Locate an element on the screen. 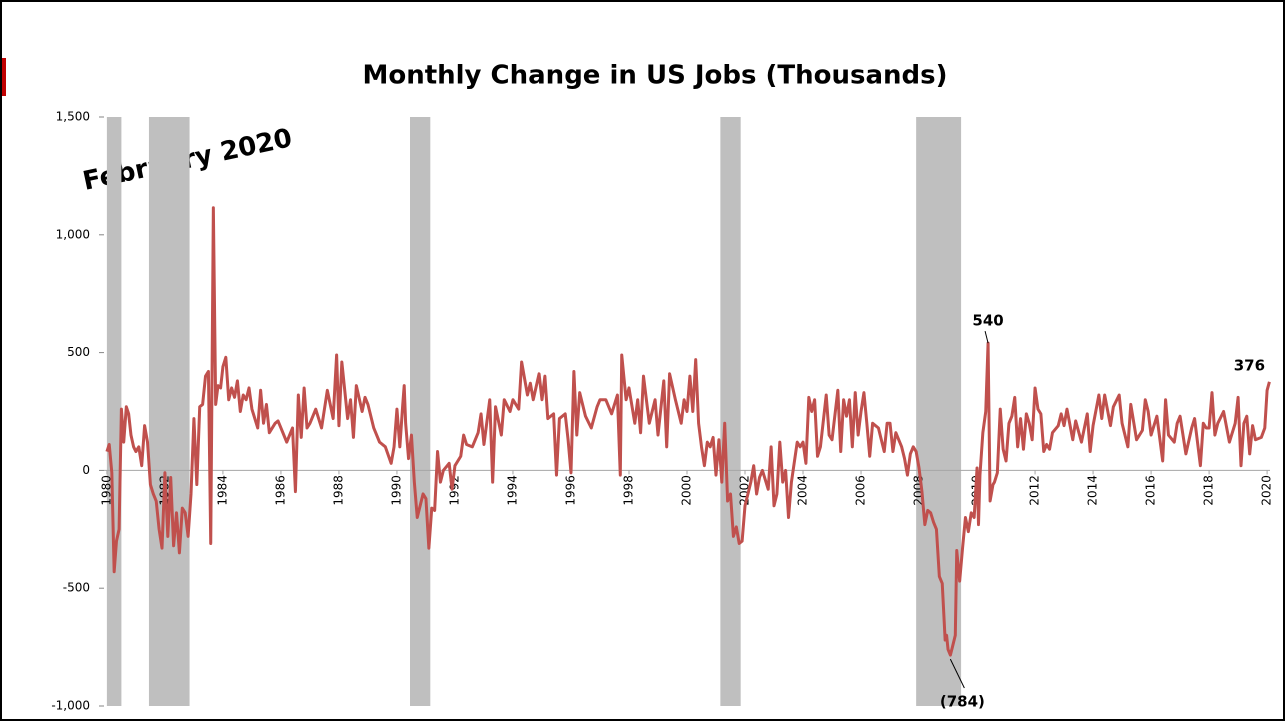 The width and height of the screenshot is (1285, 721). accent-bar is located at coordinates (4, 77).